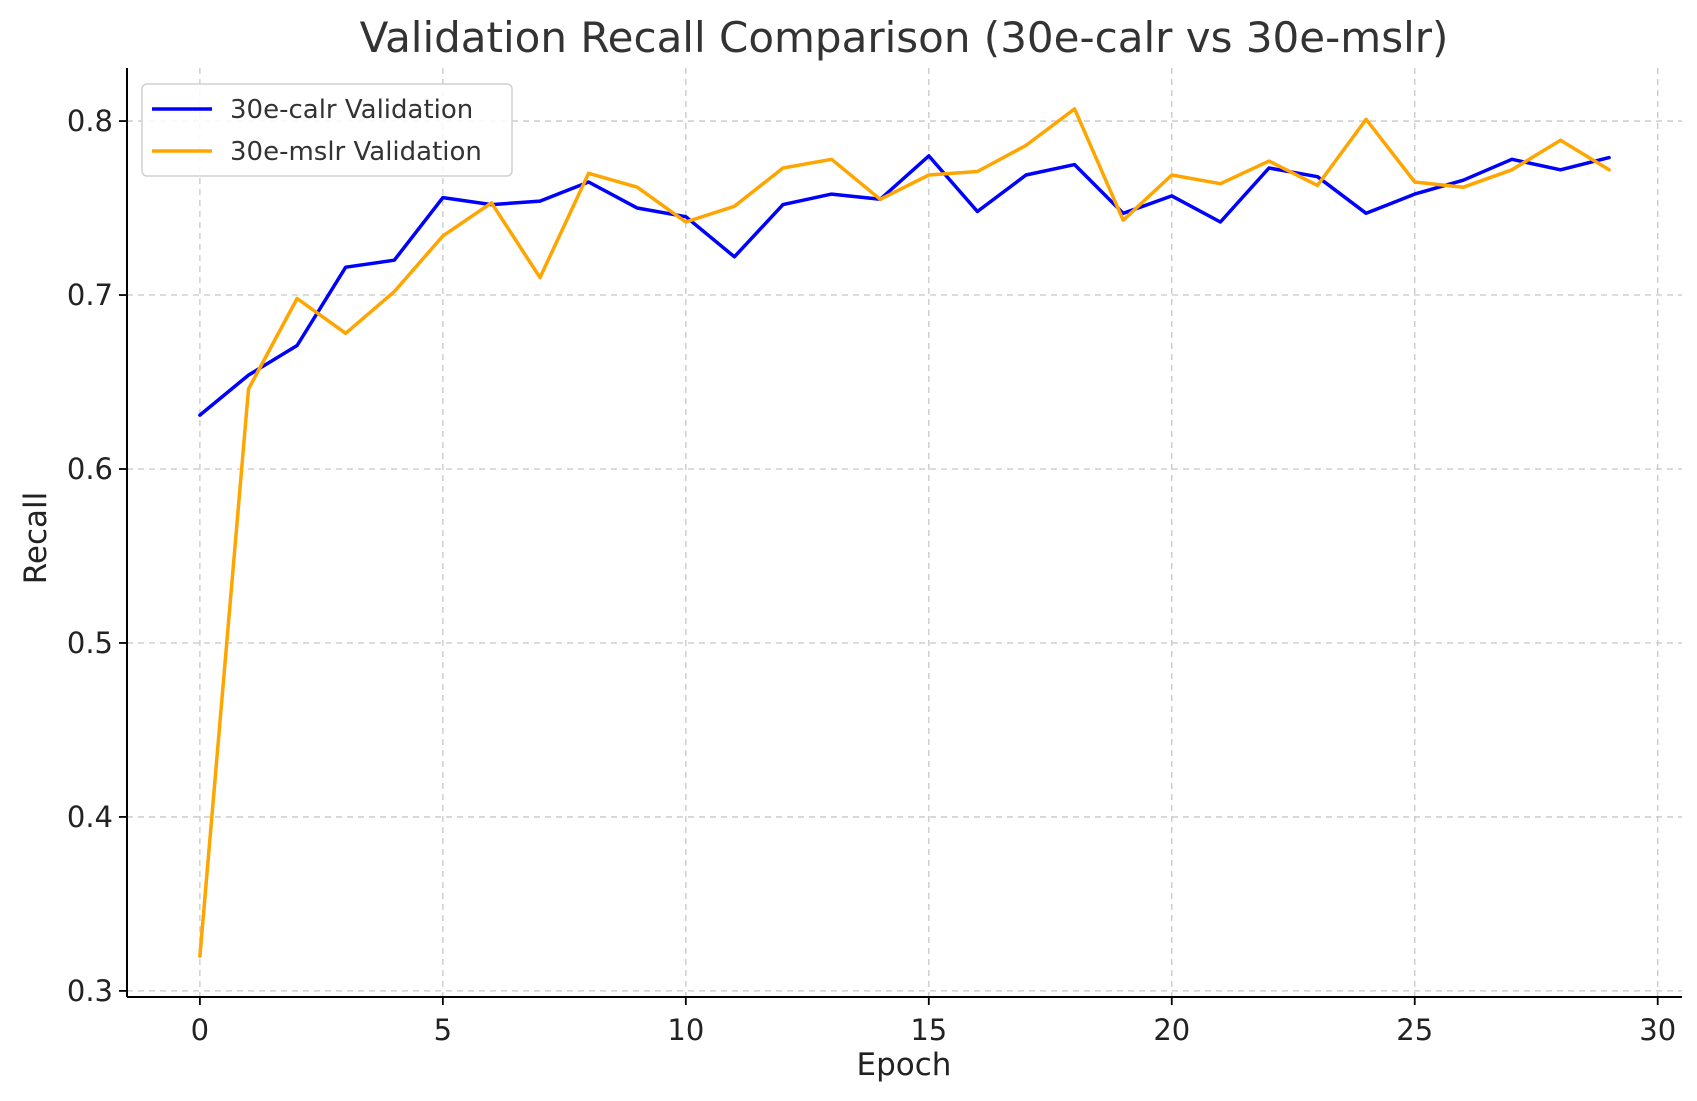 Image resolution: width=1697 pixels, height=1101 pixels. I want to click on x-tick-label: 5, so click(443, 1030).